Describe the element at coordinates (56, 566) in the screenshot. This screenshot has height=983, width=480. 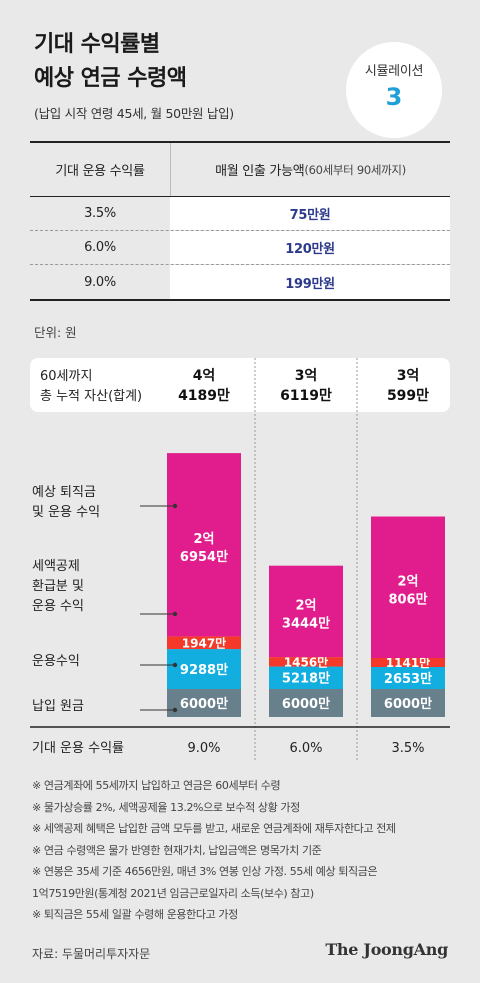
I see `legend-label: 세액공제` at that location.